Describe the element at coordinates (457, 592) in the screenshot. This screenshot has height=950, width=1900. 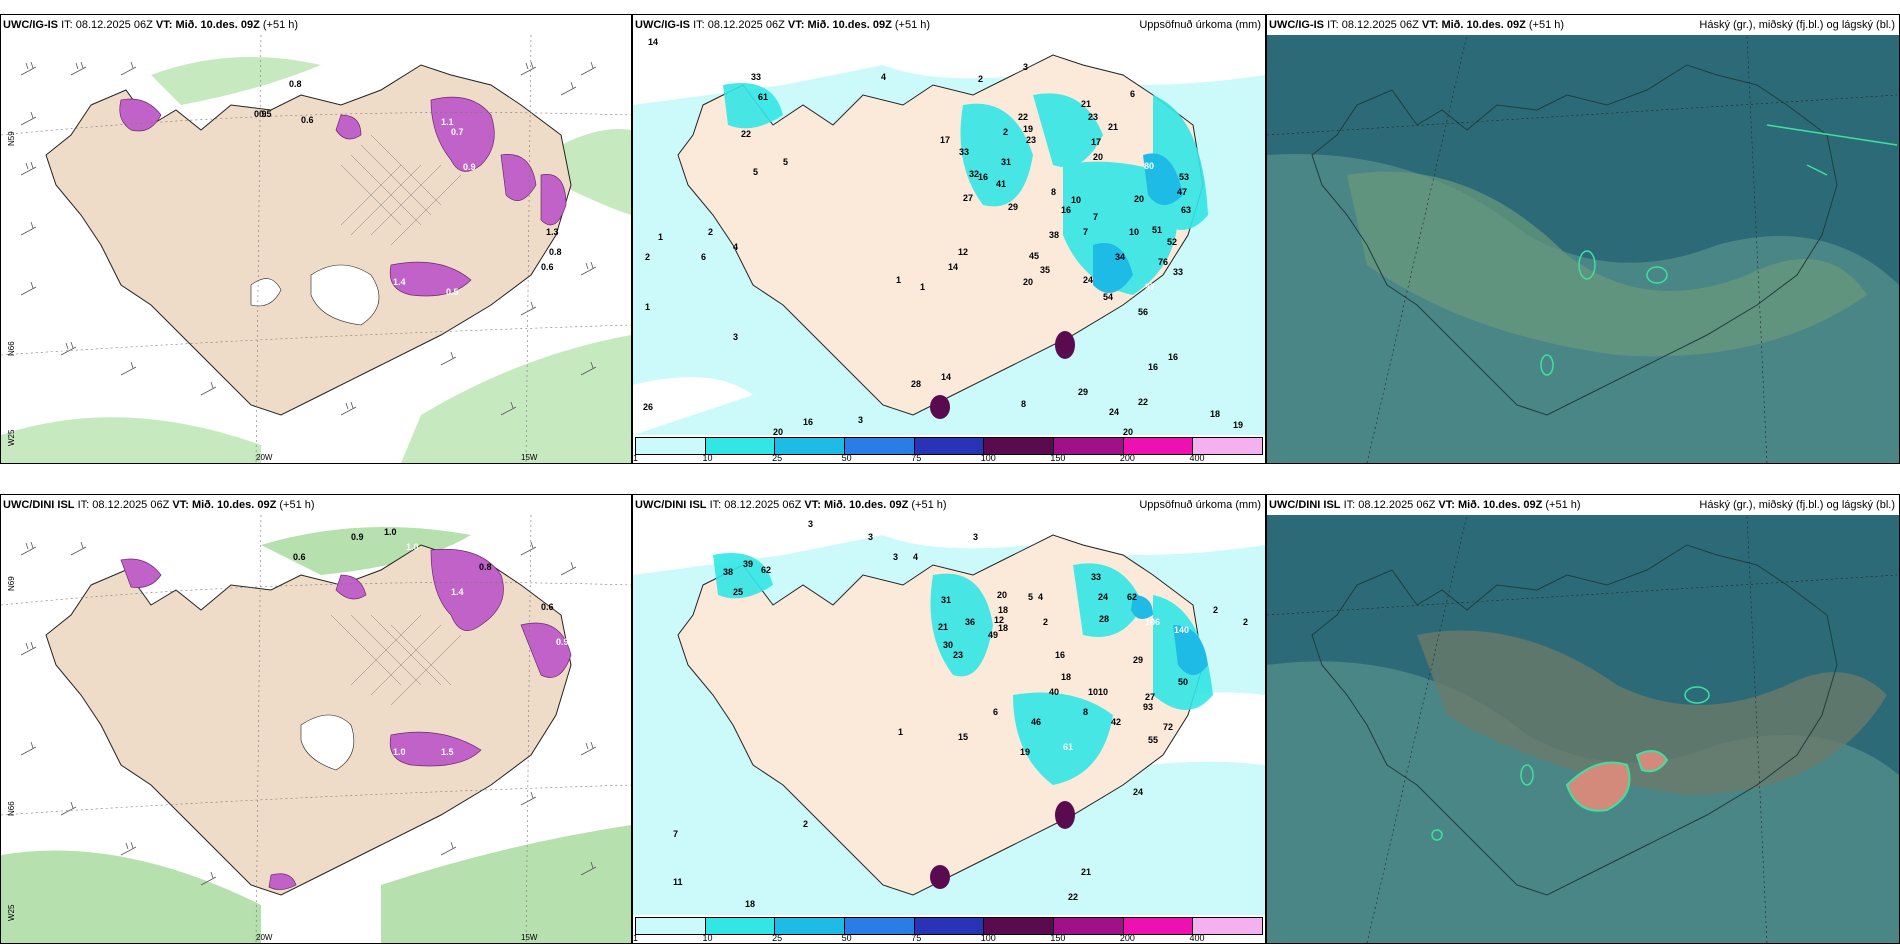
I see `contour-label: 1.4` at that location.